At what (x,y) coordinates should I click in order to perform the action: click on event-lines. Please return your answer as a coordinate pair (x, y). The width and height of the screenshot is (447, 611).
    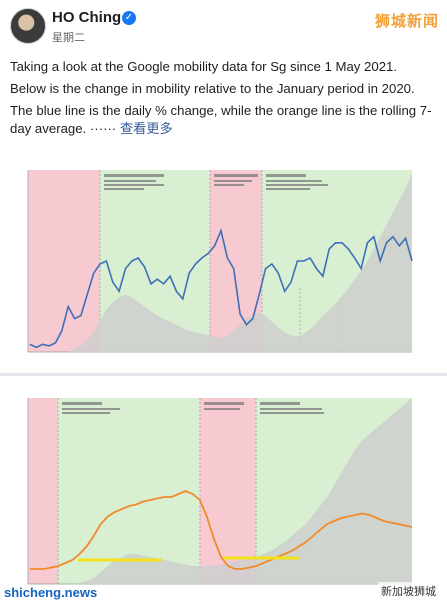
    Looking at the image, I should click on (157, 491).